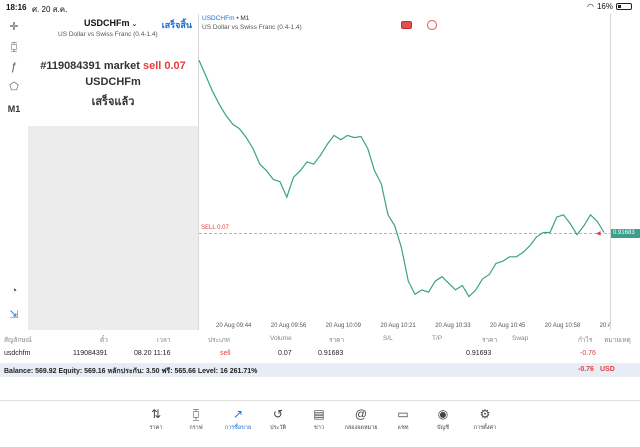 This screenshot has width=640, height=447. What do you see at coordinates (485, 414) in the screenshot?
I see `settings-icon: ⚙` at bounding box center [485, 414].